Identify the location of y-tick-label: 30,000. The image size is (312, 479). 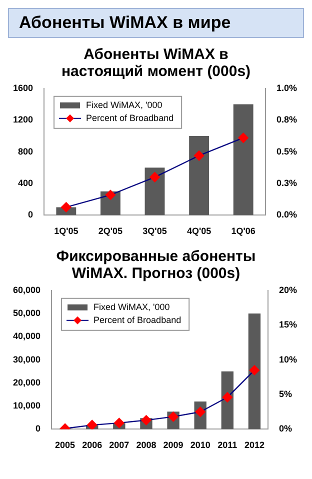
(26, 359).